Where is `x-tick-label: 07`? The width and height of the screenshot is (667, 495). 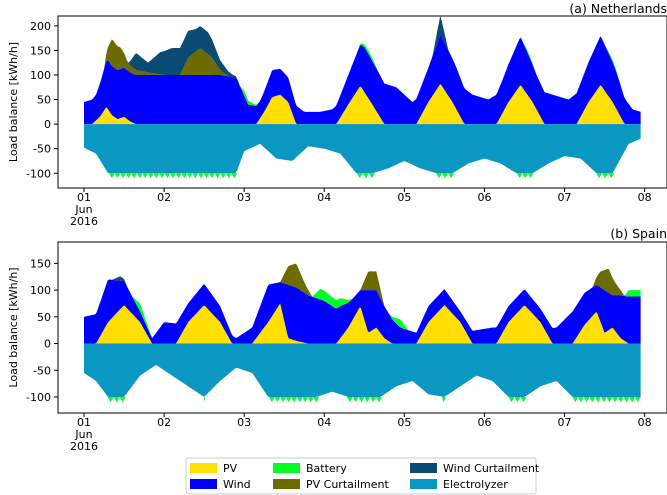
x-tick-label: 07 is located at coordinates (565, 197).